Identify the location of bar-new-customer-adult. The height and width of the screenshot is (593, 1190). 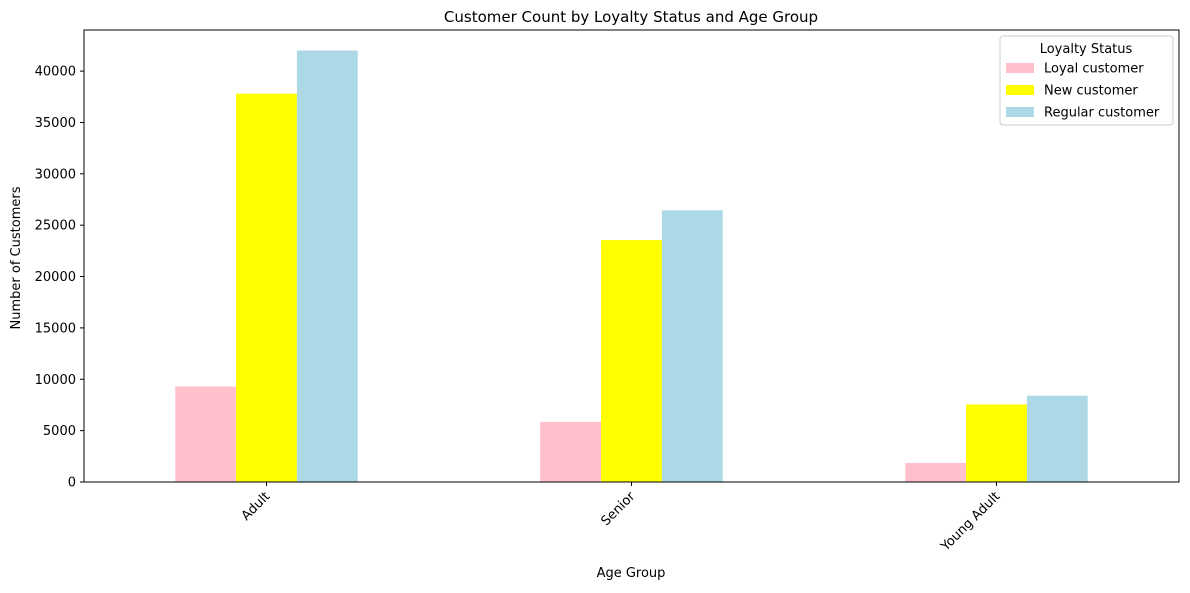
(266, 287).